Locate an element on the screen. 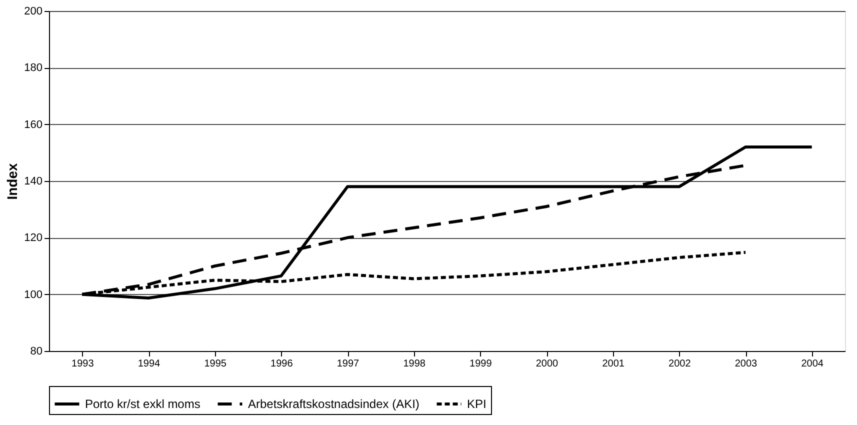 Image resolution: width=857 pixels, height=425 pixels. x-tick-label: 1993 is located at coordinates (83, 364).